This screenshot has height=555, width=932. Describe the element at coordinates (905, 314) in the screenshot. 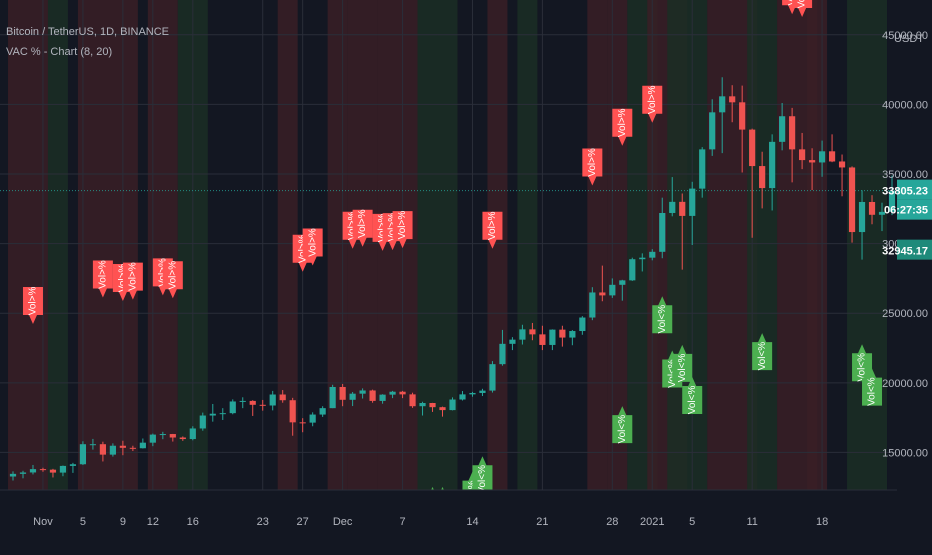

I see `price-tick-label: 25000.00` at that location.